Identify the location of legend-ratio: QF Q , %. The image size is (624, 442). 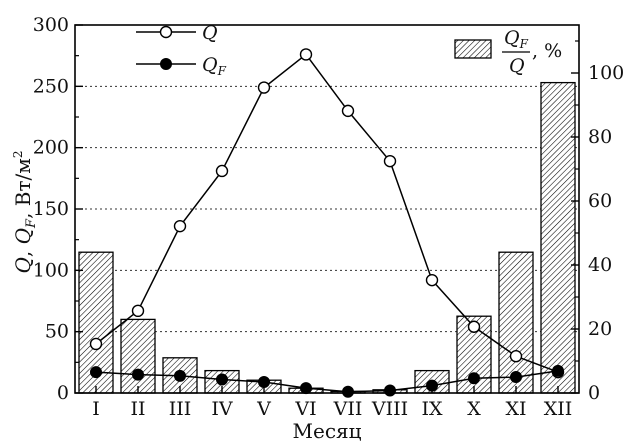
(508, 52).